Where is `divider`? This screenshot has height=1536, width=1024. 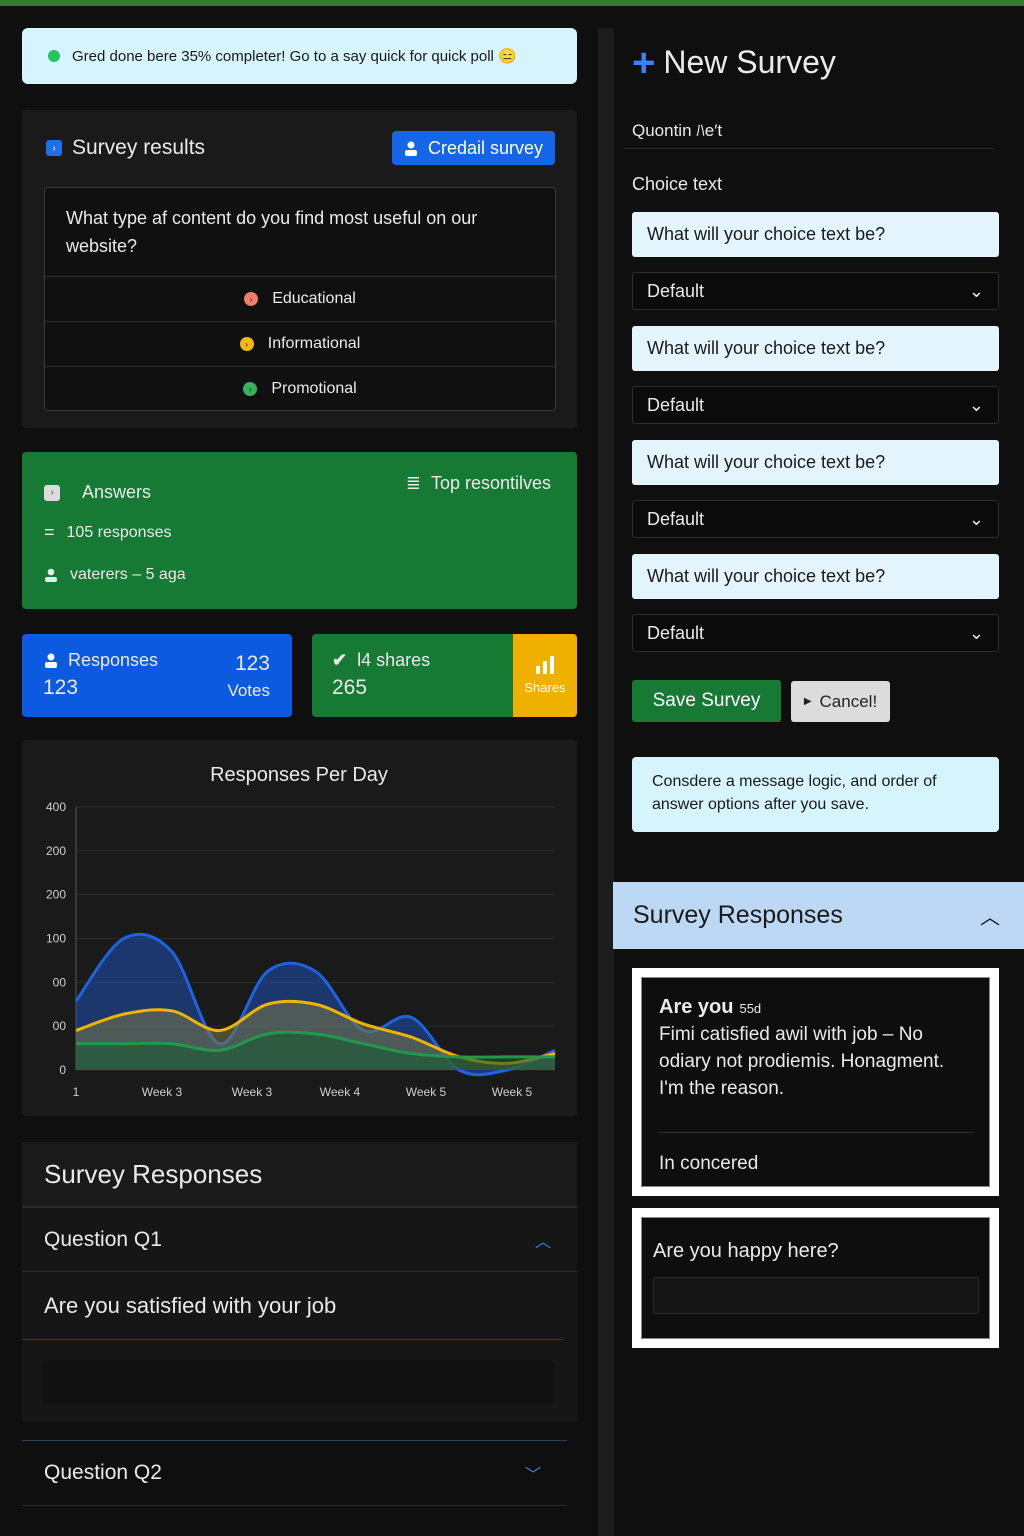
divider is located at coordinates (816, 1132).